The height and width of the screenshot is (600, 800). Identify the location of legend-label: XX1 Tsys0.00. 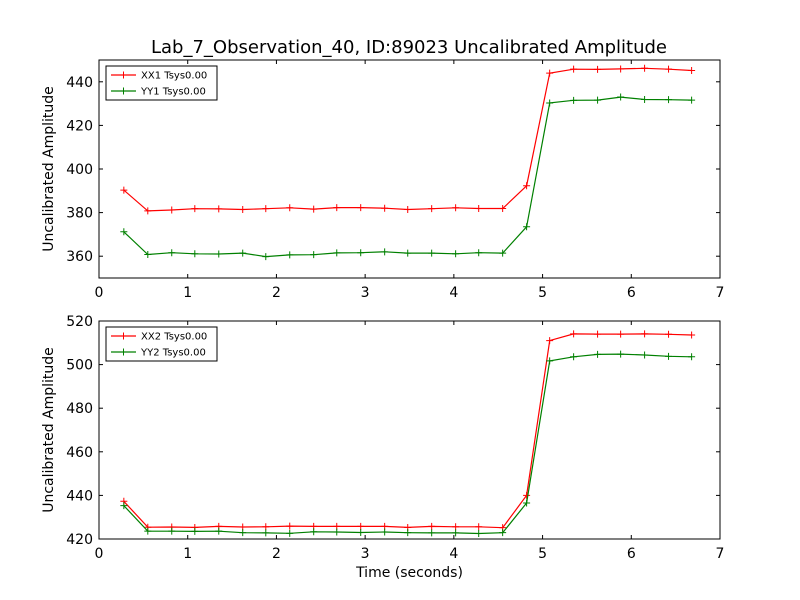
(174, 76).